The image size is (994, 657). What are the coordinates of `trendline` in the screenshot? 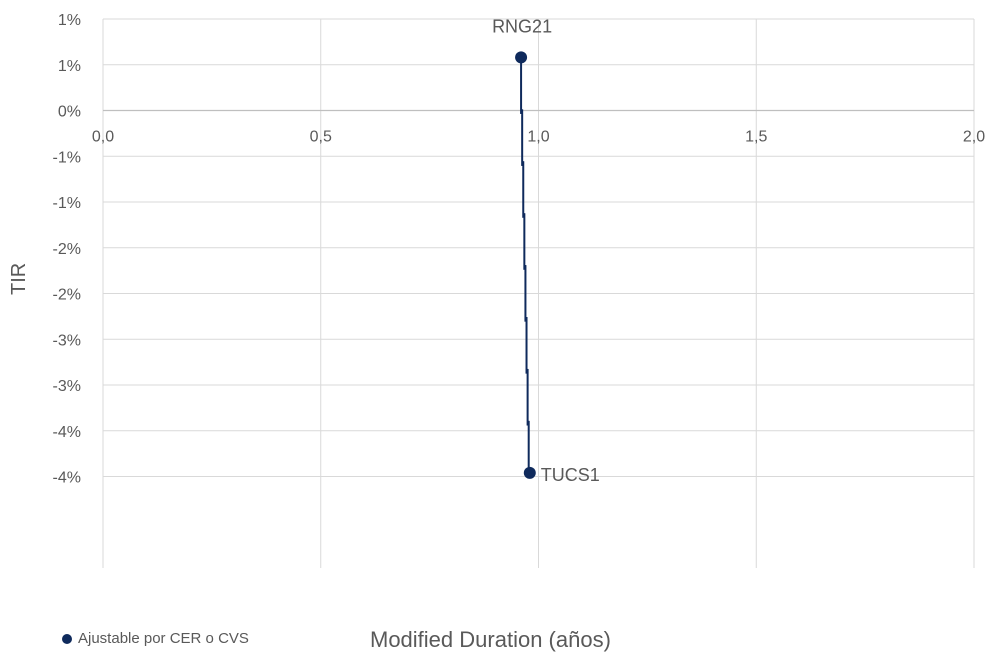 It's located at (525, 267).